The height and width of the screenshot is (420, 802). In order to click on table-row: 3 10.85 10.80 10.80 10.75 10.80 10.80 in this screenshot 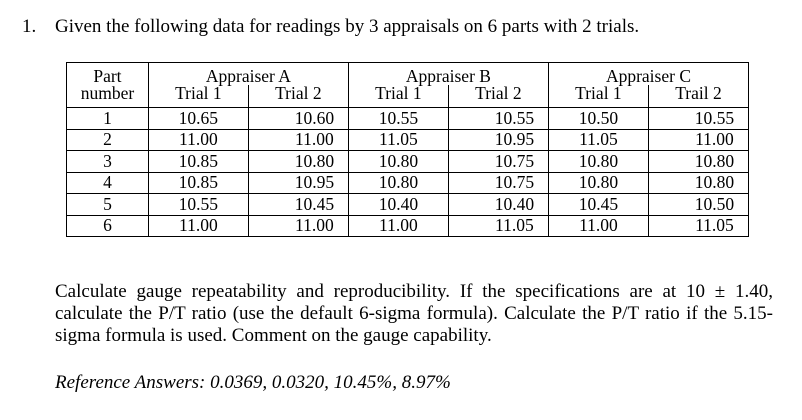, I will do `click(408, 161)`.